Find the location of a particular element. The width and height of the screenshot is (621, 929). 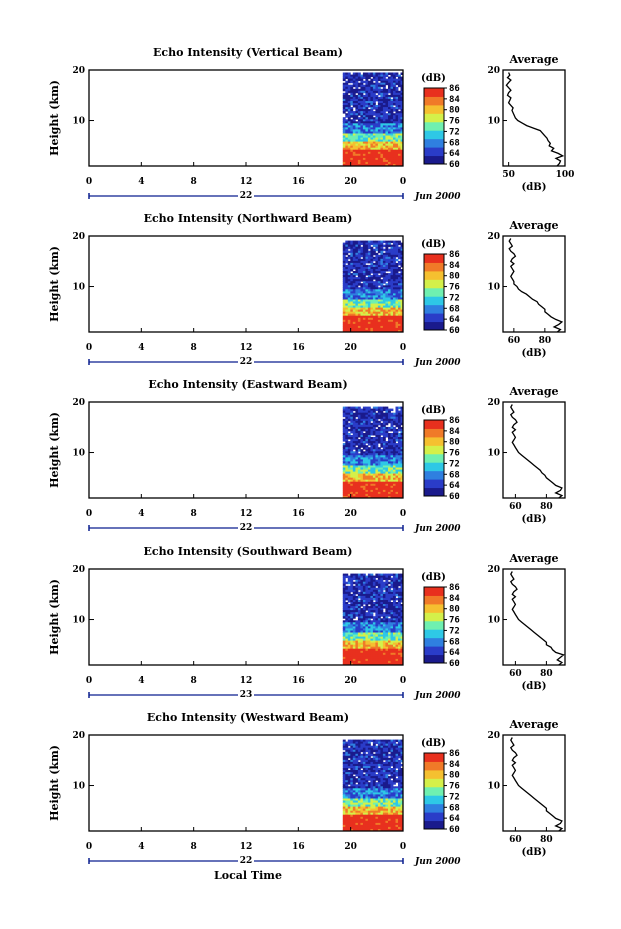

x-tick-label: 12 is located at coordinates (246, 681).